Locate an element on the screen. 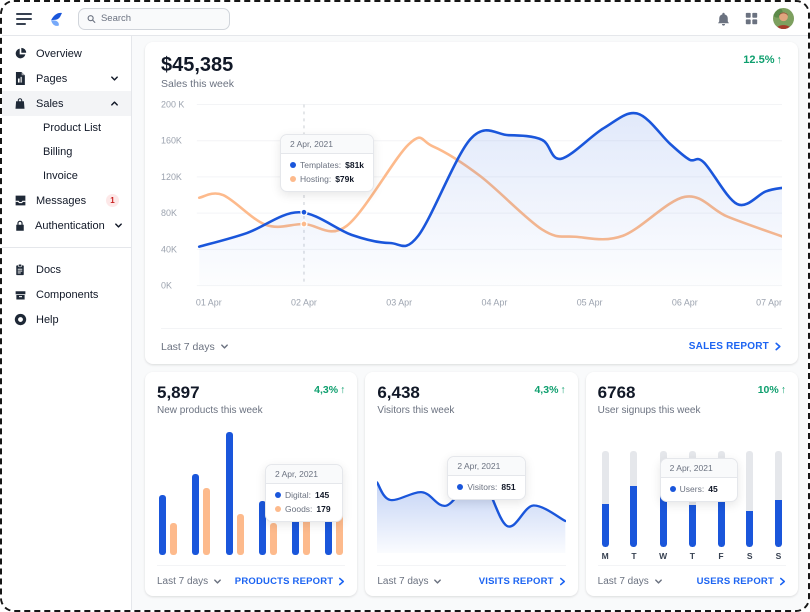 The height and width of the screenshot is (612, 810). sidebar-label: Authentication is located at coordinates (70, 225).